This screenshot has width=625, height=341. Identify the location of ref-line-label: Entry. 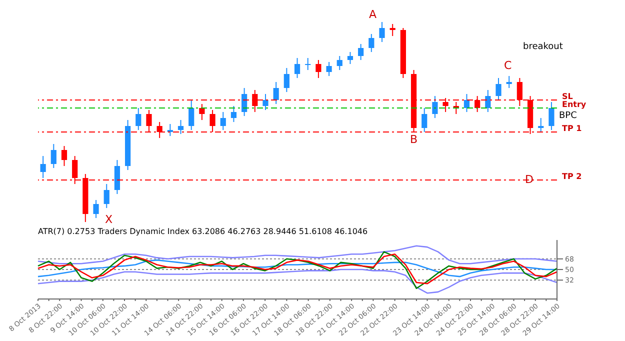
(574, 104).